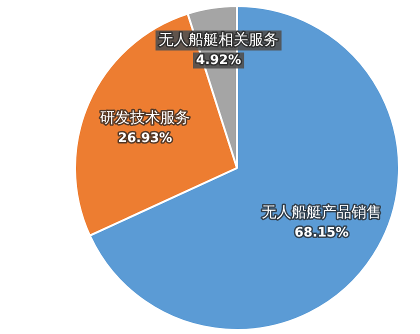  What do you see at coordinates (322, 212) in the screenshot?
I see `slice-label: 无人船艇产品销售` at bounding box center [322, 212].